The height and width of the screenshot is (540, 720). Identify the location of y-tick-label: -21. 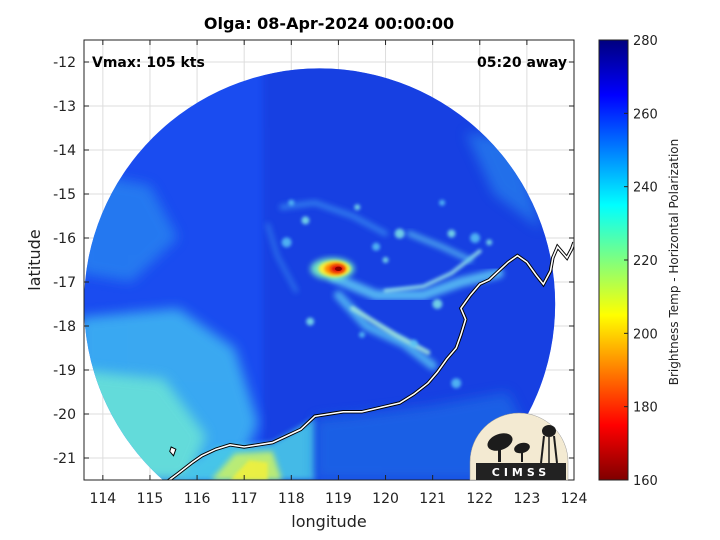
(64, 459).